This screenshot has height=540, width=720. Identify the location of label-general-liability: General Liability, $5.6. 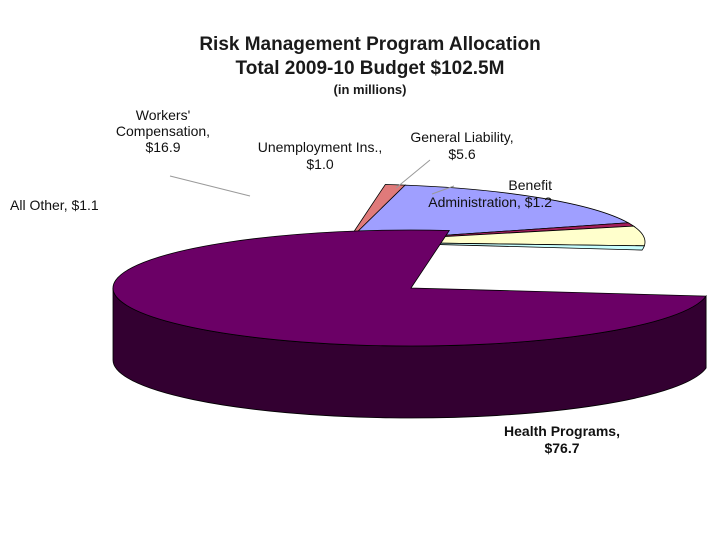
(461, 145).